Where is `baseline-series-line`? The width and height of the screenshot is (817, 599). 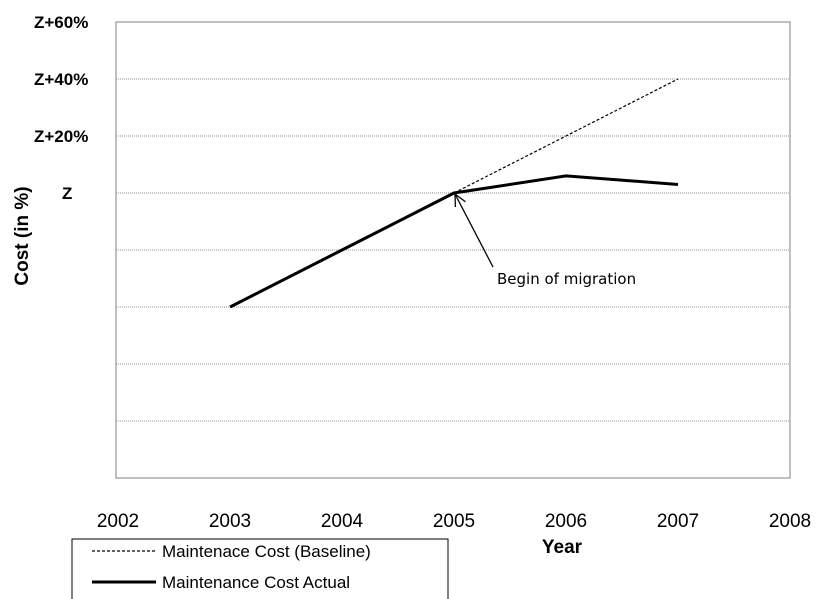
baseline-series-line is located at coordinates (566, 136).